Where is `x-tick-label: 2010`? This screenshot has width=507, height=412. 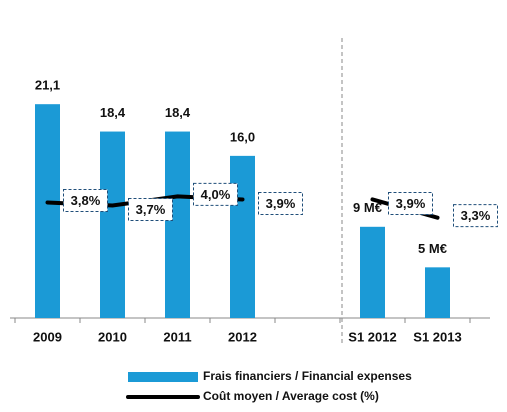
x-tick-label: 2010 is located at coordinates (112, 336).